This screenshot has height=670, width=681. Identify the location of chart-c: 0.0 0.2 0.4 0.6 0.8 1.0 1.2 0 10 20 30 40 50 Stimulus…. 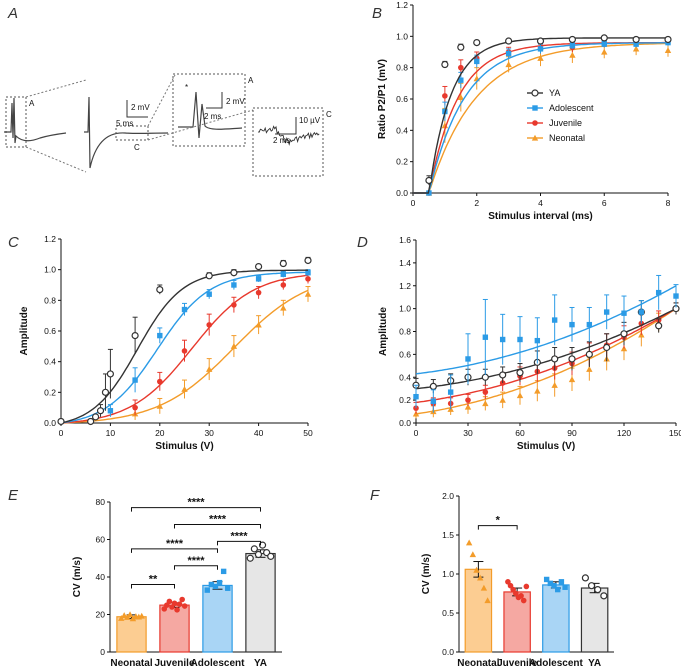
(166, 343).